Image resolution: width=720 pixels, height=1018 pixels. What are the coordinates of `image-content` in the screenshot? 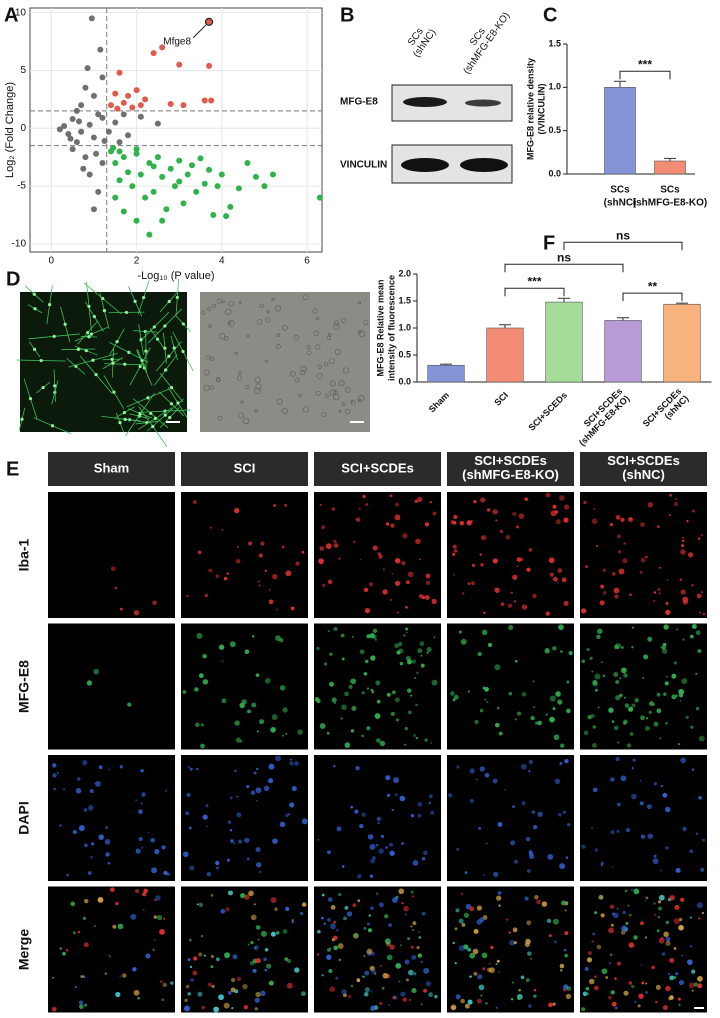 It's located at (192, 362).